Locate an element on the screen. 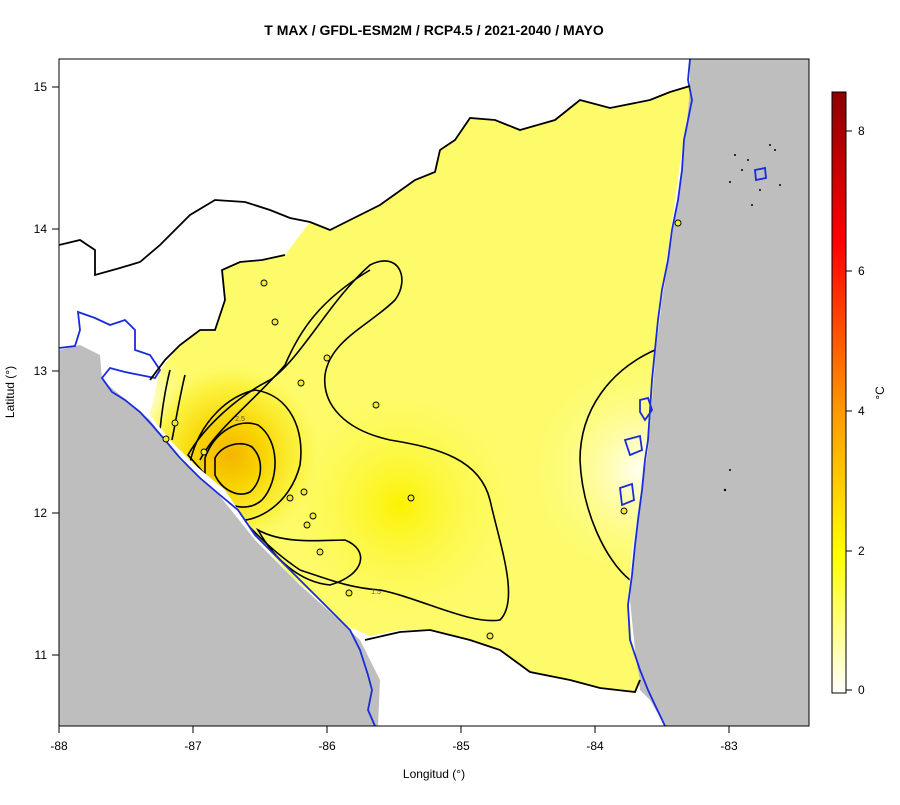 This screenshot has width=900, height=805. y-tick-label: 11 is located at coordinates (41, 655).